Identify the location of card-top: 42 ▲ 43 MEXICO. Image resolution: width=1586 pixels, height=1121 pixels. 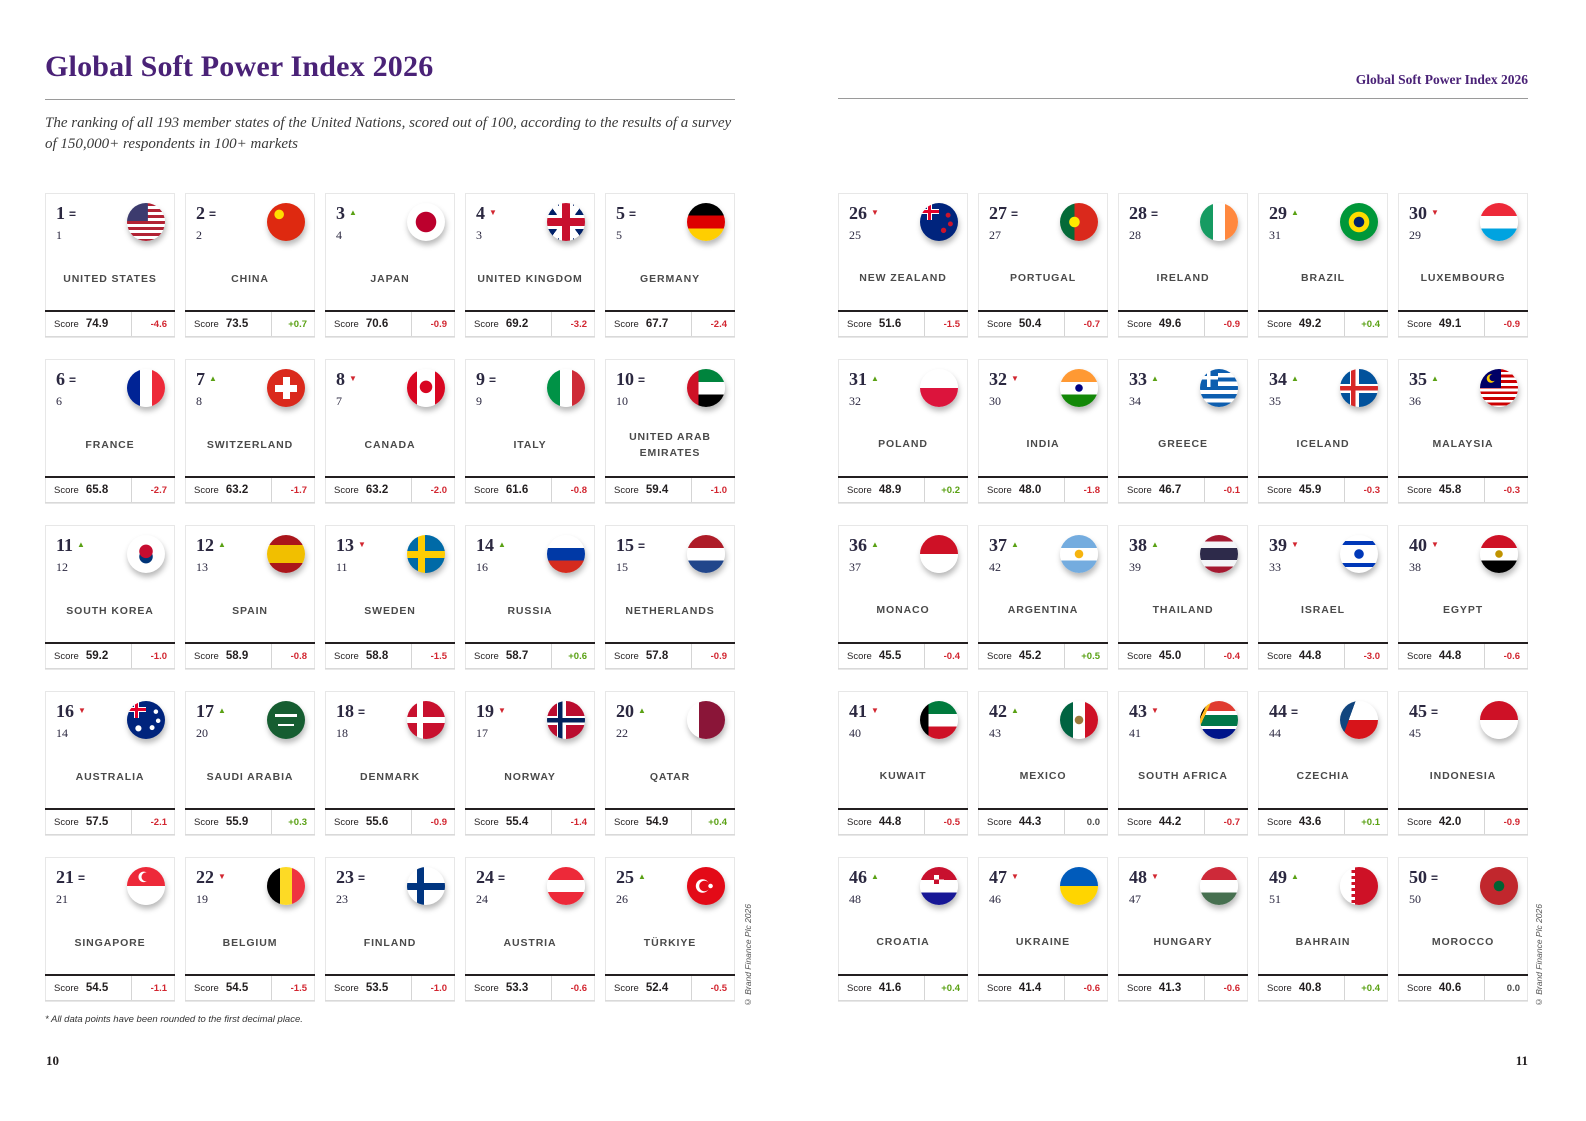
(1043, 750).